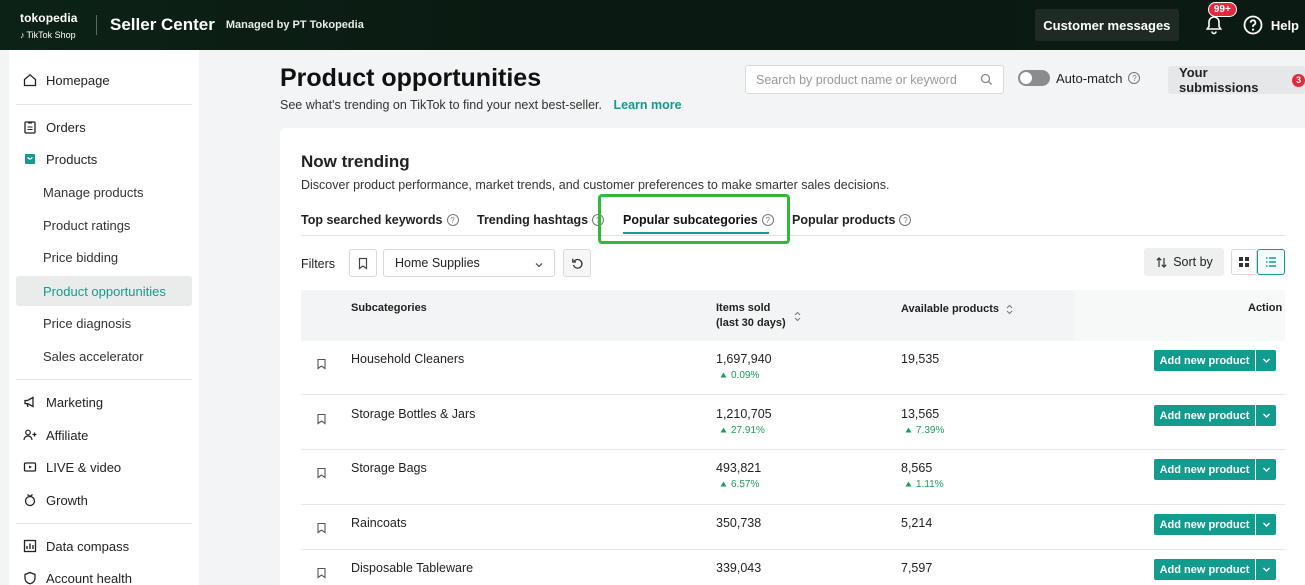  Describe the element at coordinates (698, 220) in the screenshot. I see `tab-popular-subcategories: Popular subcategories?` at that location.